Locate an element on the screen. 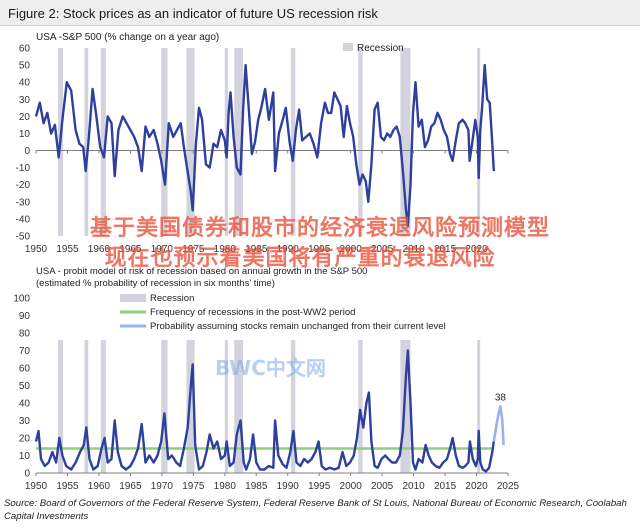 The width and height of the screenshot is (640, 530). y-tick-label: -20 is located at coordinates (23, 185).